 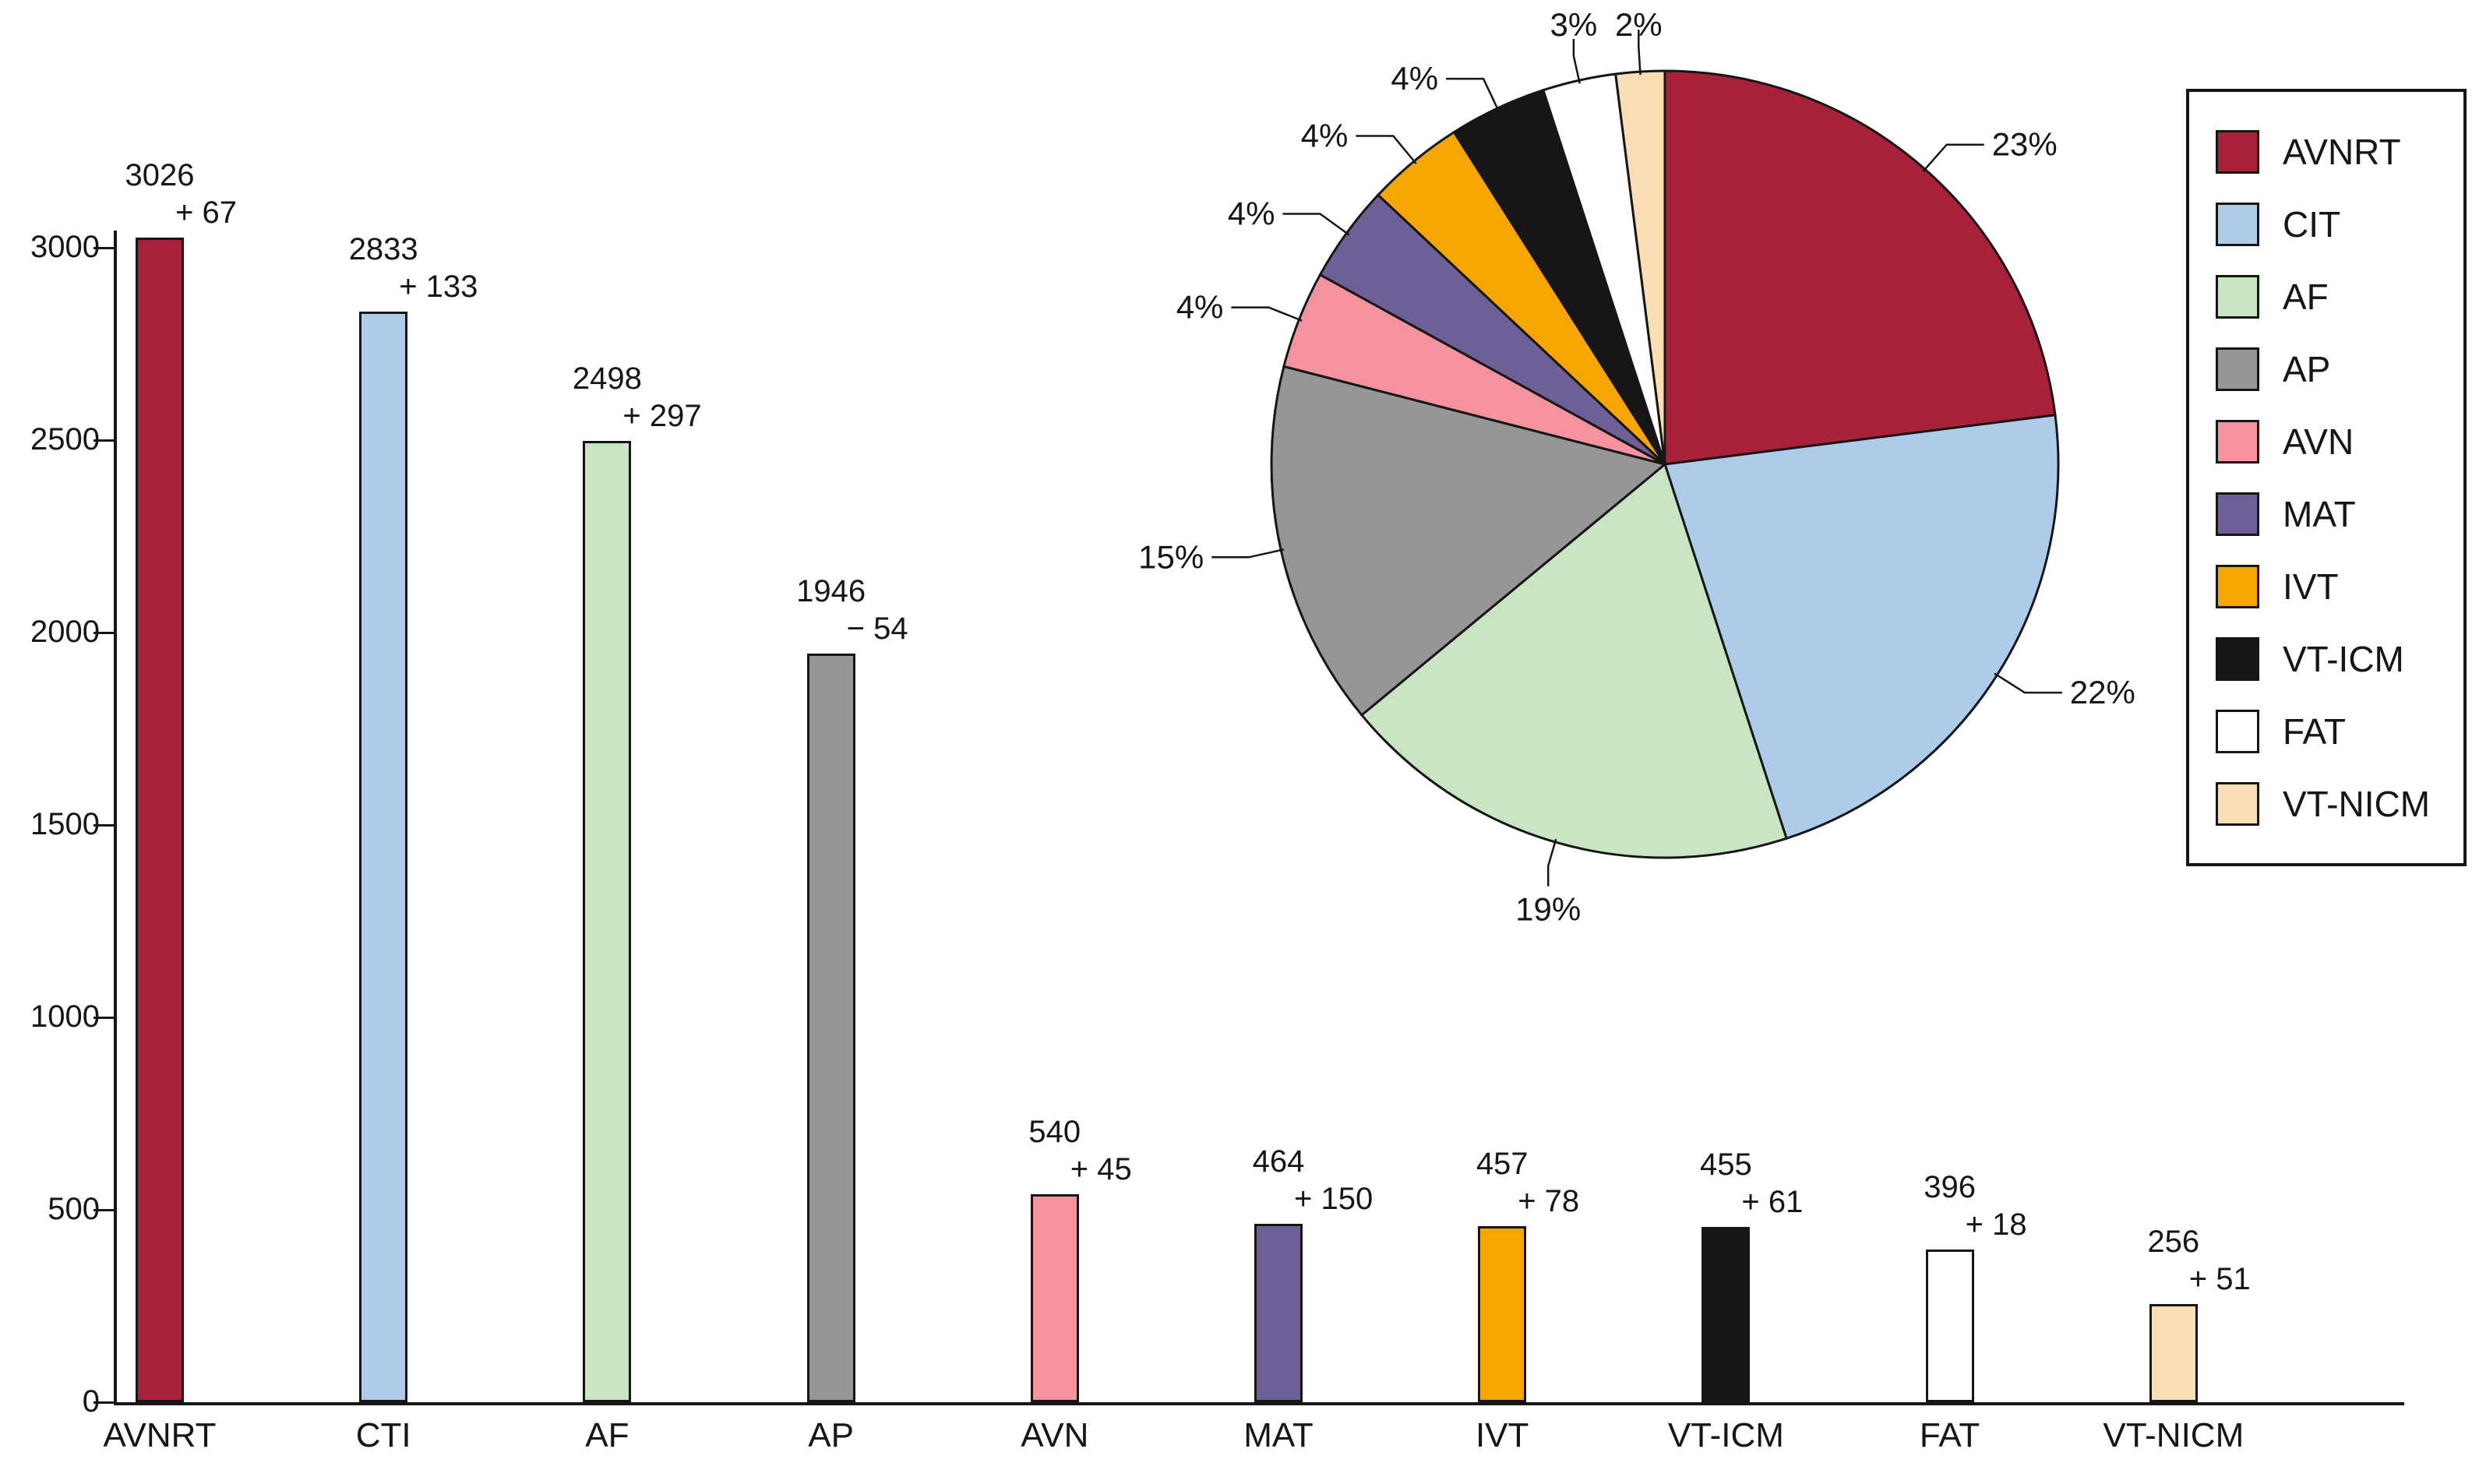 I want to click on bar-value-label-af: 2498 + 297, so click(x=607, y=397).